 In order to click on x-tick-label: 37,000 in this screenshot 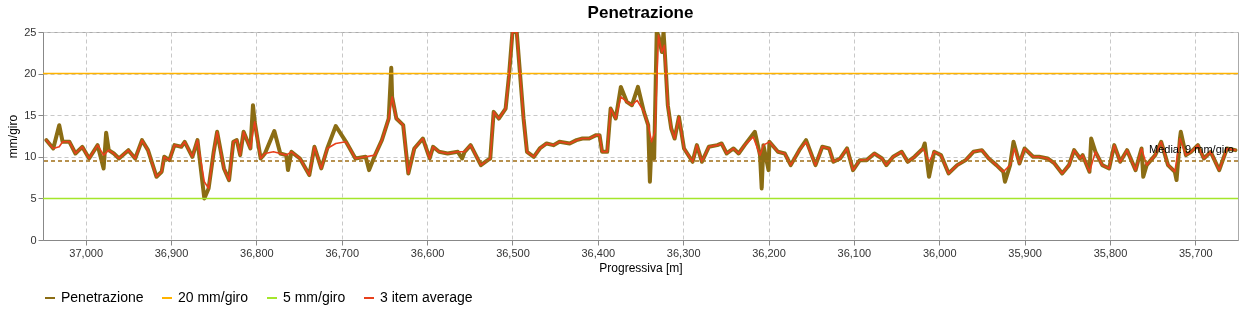, I will do `click(86, 252)`.